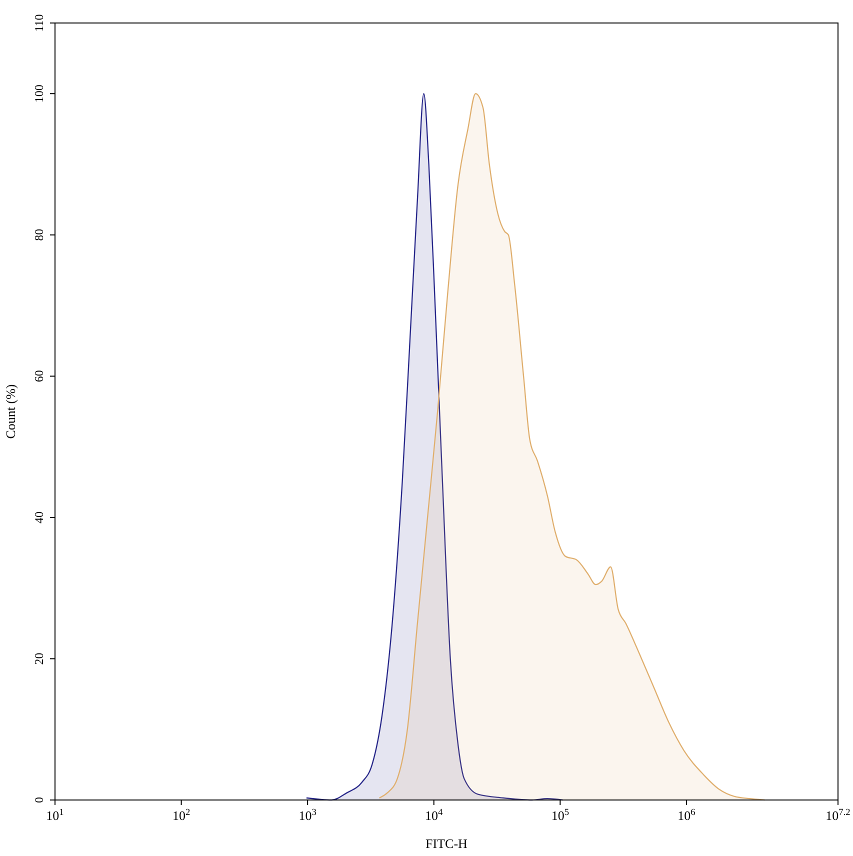  What do you see at coordinates (687, 815) in the screenshot?
I see `x-tick-label: 10$^{6}$` at bounding box center [687, 815].